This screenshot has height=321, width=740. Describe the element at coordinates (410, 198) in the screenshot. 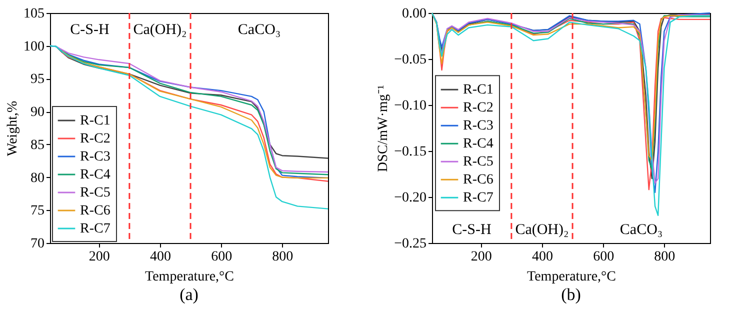

I see `y-tick-label: −0.20` at that location.